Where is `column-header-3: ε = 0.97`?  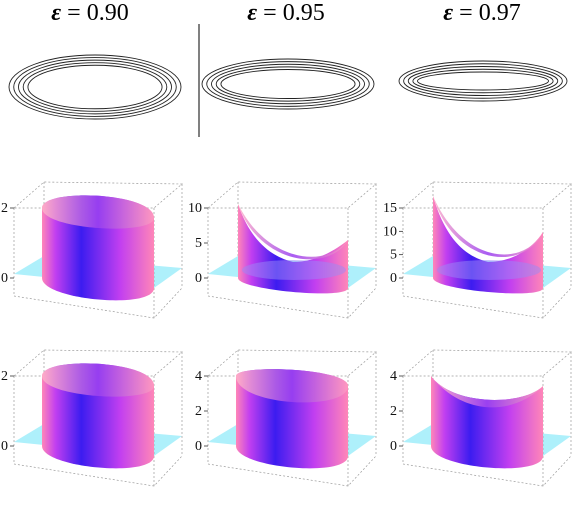 column-header-3: ε = 0.97 is located at coordinates (482, 13).